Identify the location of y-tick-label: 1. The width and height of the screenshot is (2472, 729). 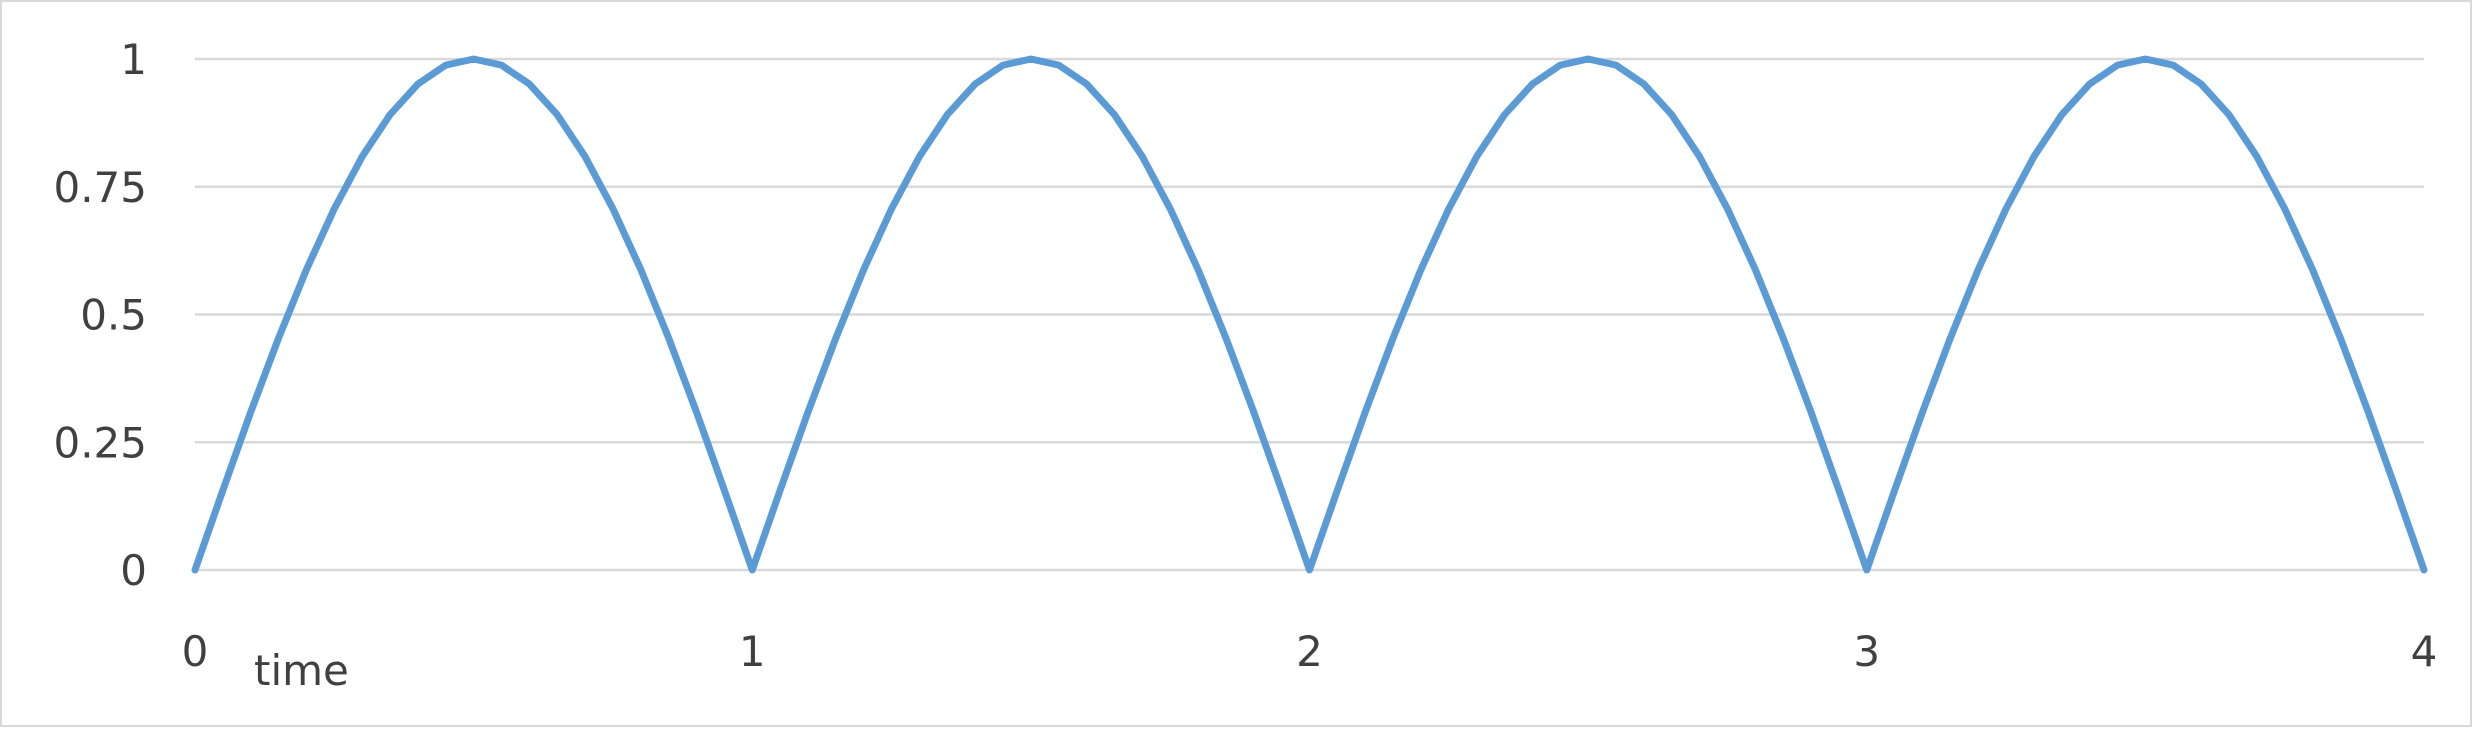
(133, 59).